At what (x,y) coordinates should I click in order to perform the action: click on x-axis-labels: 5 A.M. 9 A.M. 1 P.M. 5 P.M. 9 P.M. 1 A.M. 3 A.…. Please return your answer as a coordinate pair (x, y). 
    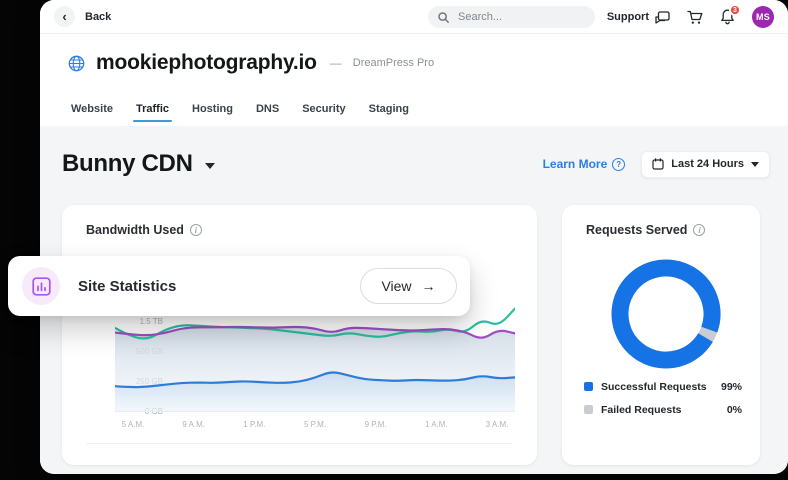
    Looking at the image, I should click on (315, 426).